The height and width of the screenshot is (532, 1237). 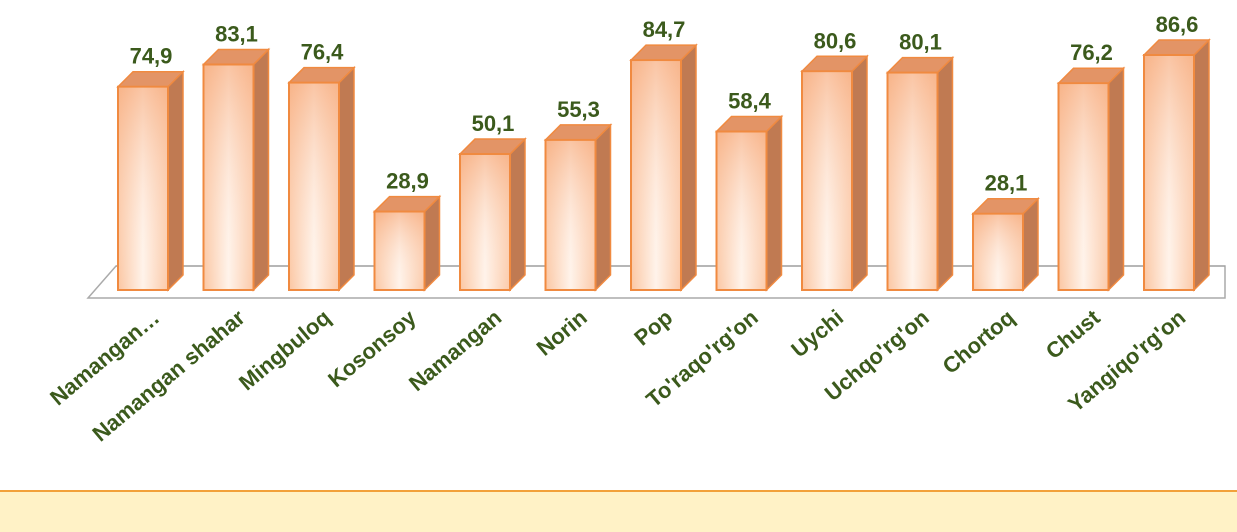 I want to click on x-tick-label: Norin, so click(x=562, y=333).